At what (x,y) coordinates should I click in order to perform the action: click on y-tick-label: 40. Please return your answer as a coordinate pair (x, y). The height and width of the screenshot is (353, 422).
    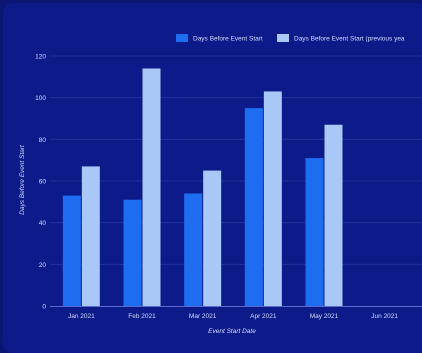
    Looking at the image, I should click on (43, 223).